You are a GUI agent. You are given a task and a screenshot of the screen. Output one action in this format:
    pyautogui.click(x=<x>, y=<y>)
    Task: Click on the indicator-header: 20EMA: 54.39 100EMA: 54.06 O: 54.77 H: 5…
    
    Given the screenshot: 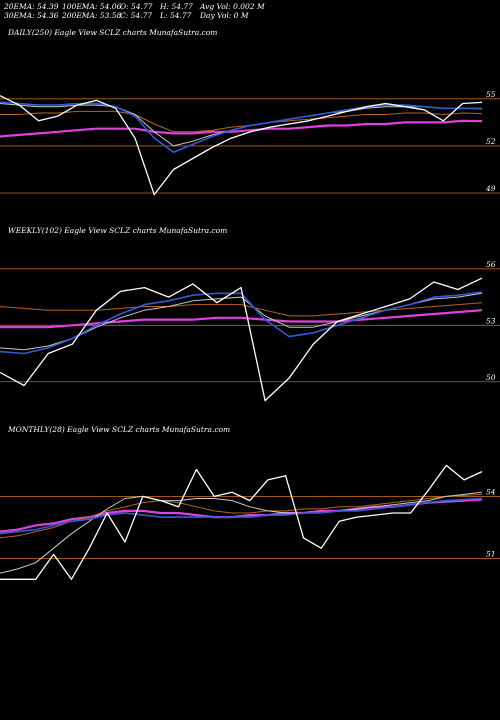 What is the action you would take?
    pyautogui.click(x=250, y=10)
    